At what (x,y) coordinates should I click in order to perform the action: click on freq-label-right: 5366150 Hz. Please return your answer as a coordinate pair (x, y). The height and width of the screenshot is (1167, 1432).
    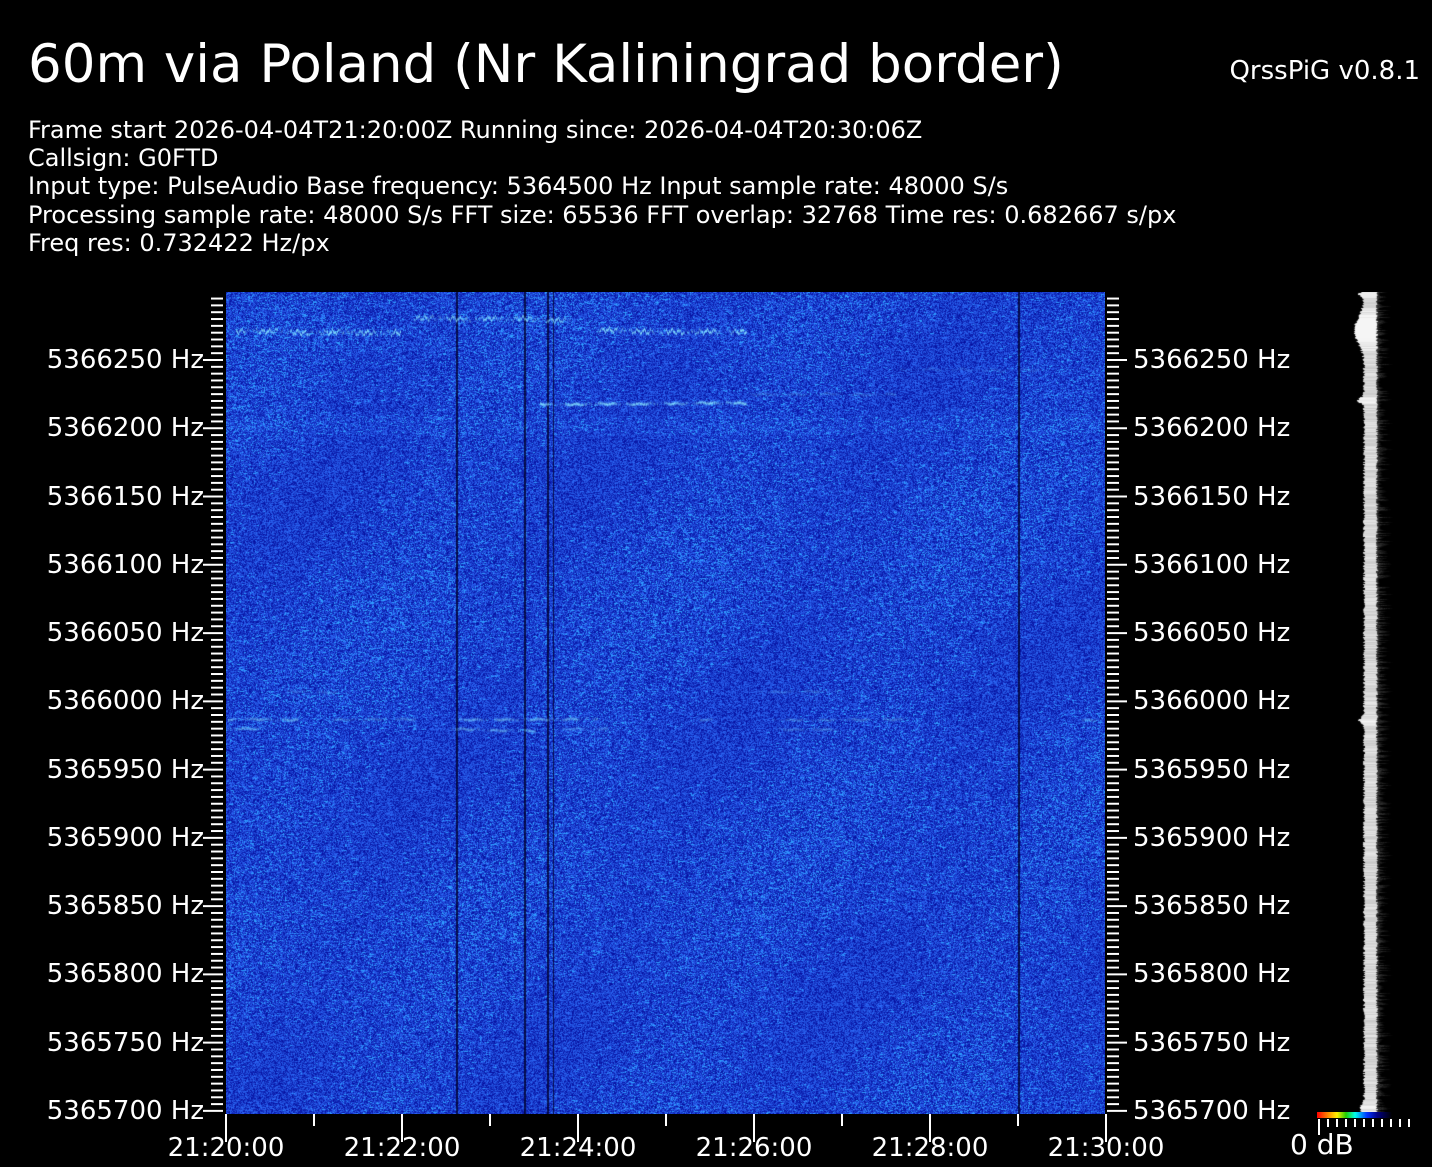
    Looking at the image, I should click on (1212, 496).